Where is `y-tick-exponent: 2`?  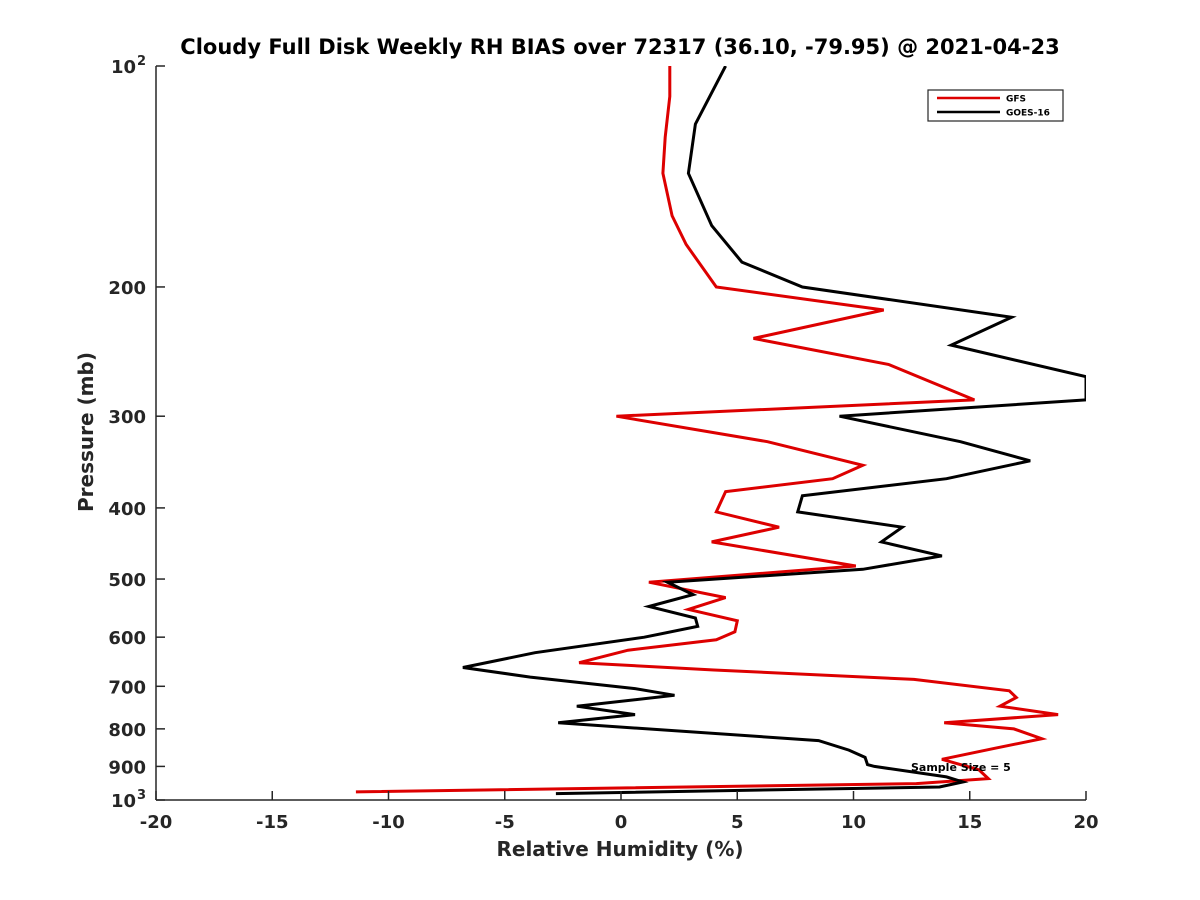 y-tick-exponent: 2 is located at coordinates (141, 61).